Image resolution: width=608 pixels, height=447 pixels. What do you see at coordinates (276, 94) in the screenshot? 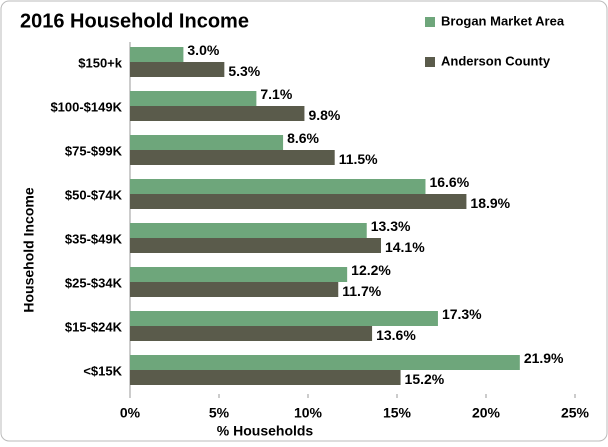
I see `data-label: 7.1%` at bounding box center [276, 94].